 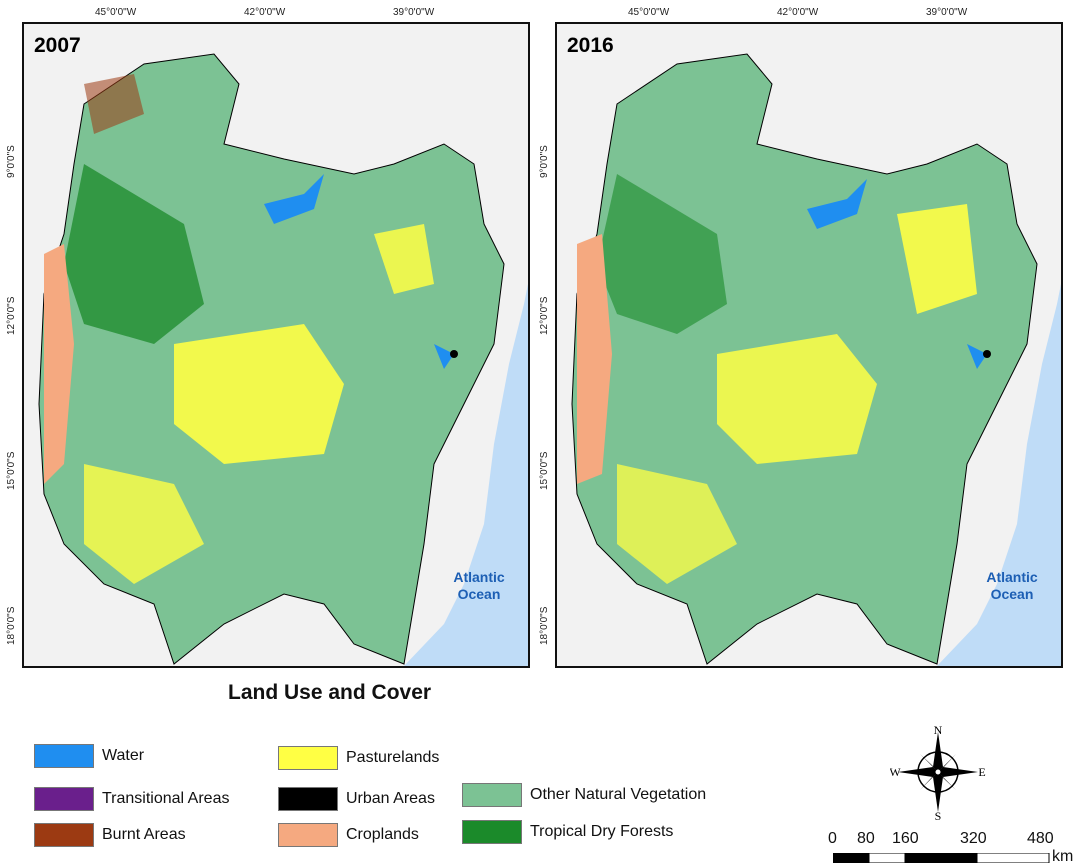 What do you see at coordinates (905, 838) in the screenshot?
I see `scale-tick: 160` at bounding box center [905, 838].